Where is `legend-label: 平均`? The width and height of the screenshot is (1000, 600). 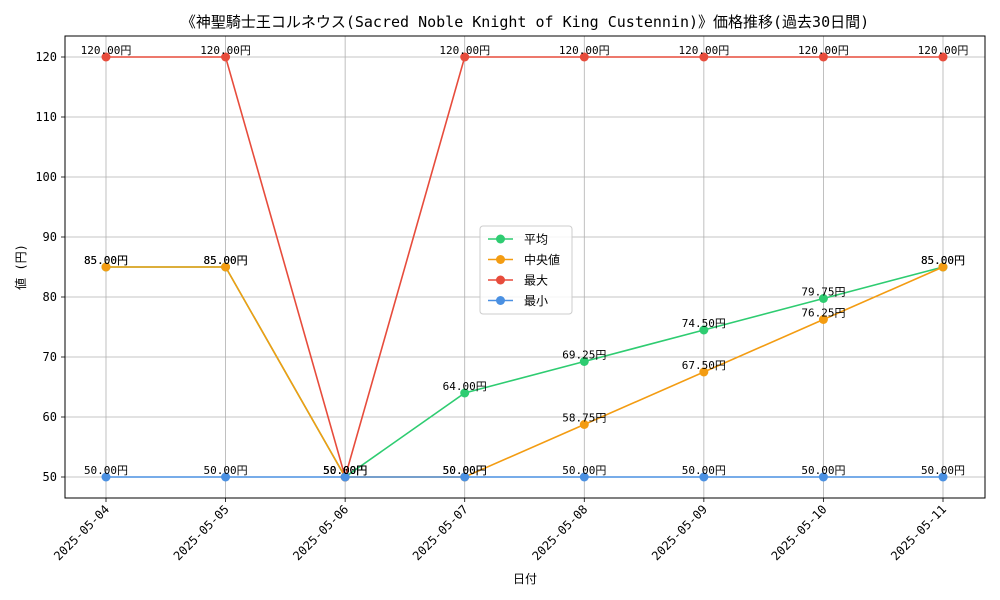
legend-label: 平均 is located at coordinates (536, 240).